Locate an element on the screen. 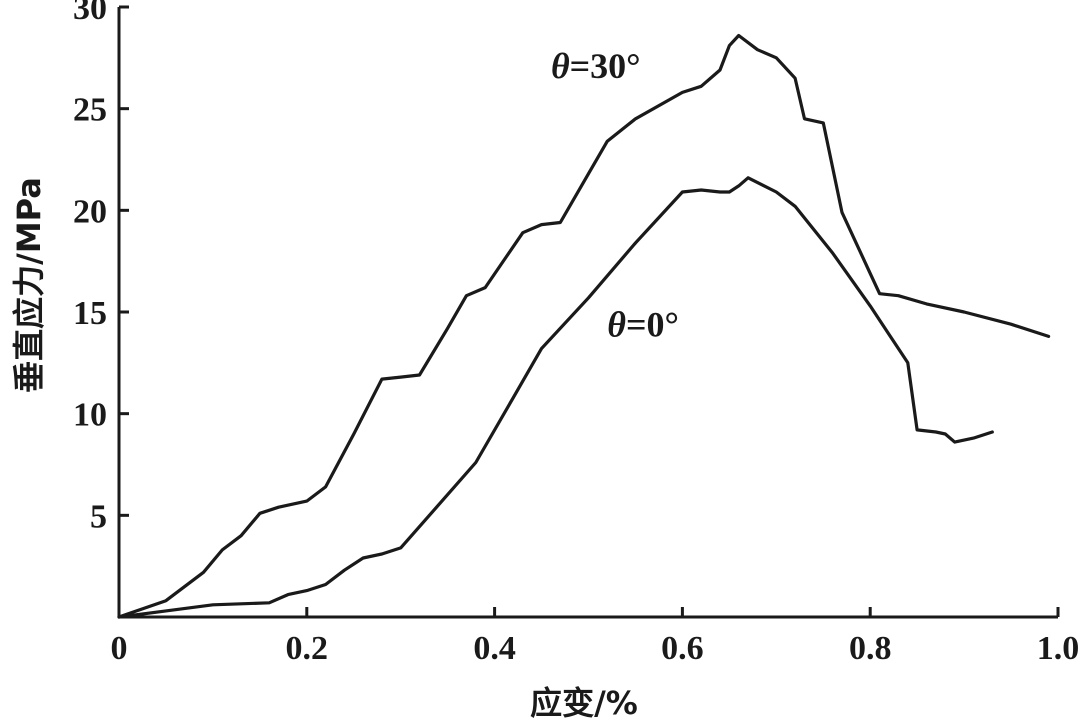 Image resolution: width=1080 pixels, height=726 pixels. series-label-value: =0° is located at coordinates (652, 324).